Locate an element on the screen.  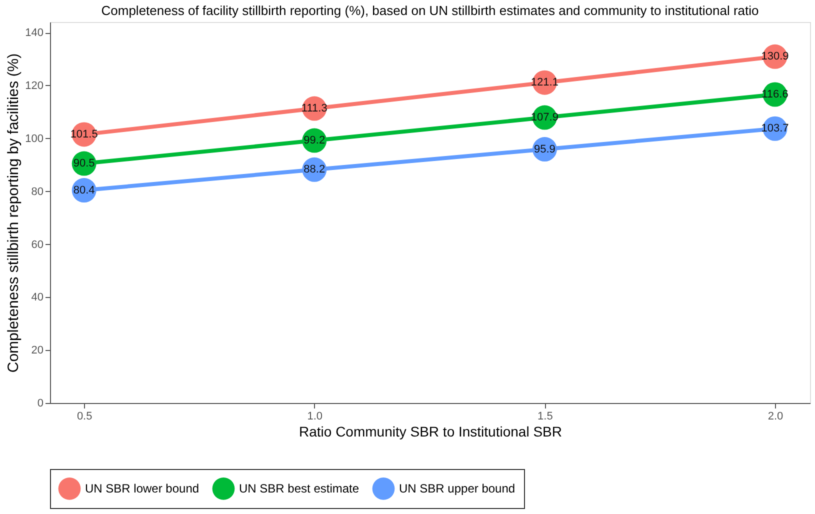
y-tick-label: 20 is located at coordinates (37, 350).